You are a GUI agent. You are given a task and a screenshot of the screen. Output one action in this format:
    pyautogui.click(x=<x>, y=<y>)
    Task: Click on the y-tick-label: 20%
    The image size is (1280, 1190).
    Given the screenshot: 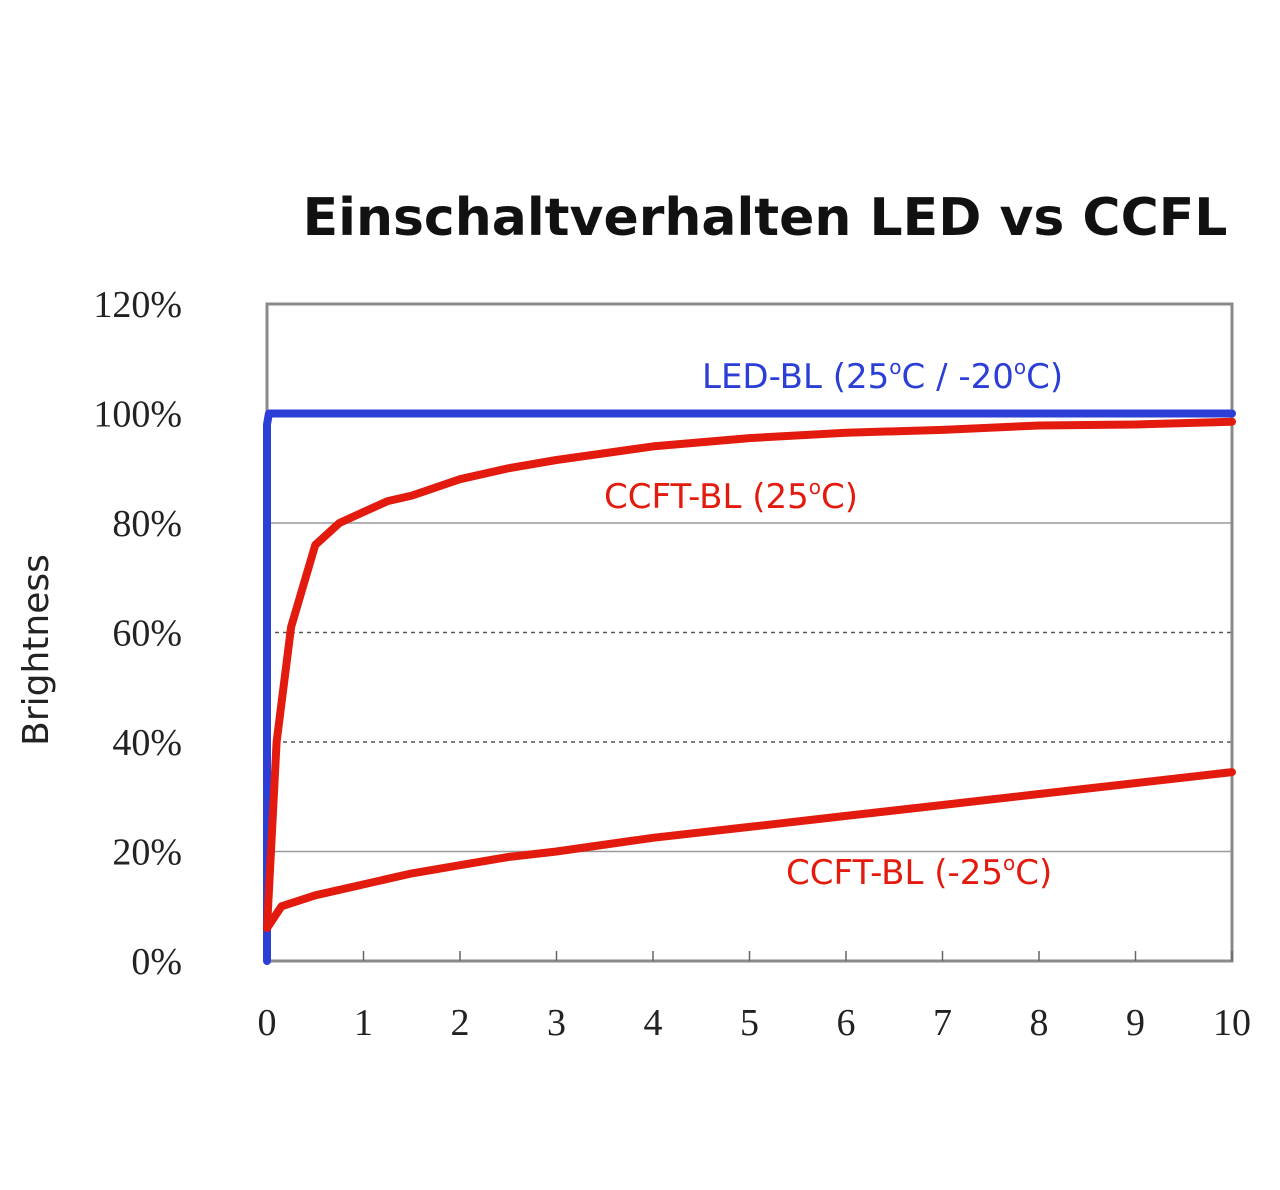 What is the action you would take?
    pyautogui.click(x=147, y=853)
    